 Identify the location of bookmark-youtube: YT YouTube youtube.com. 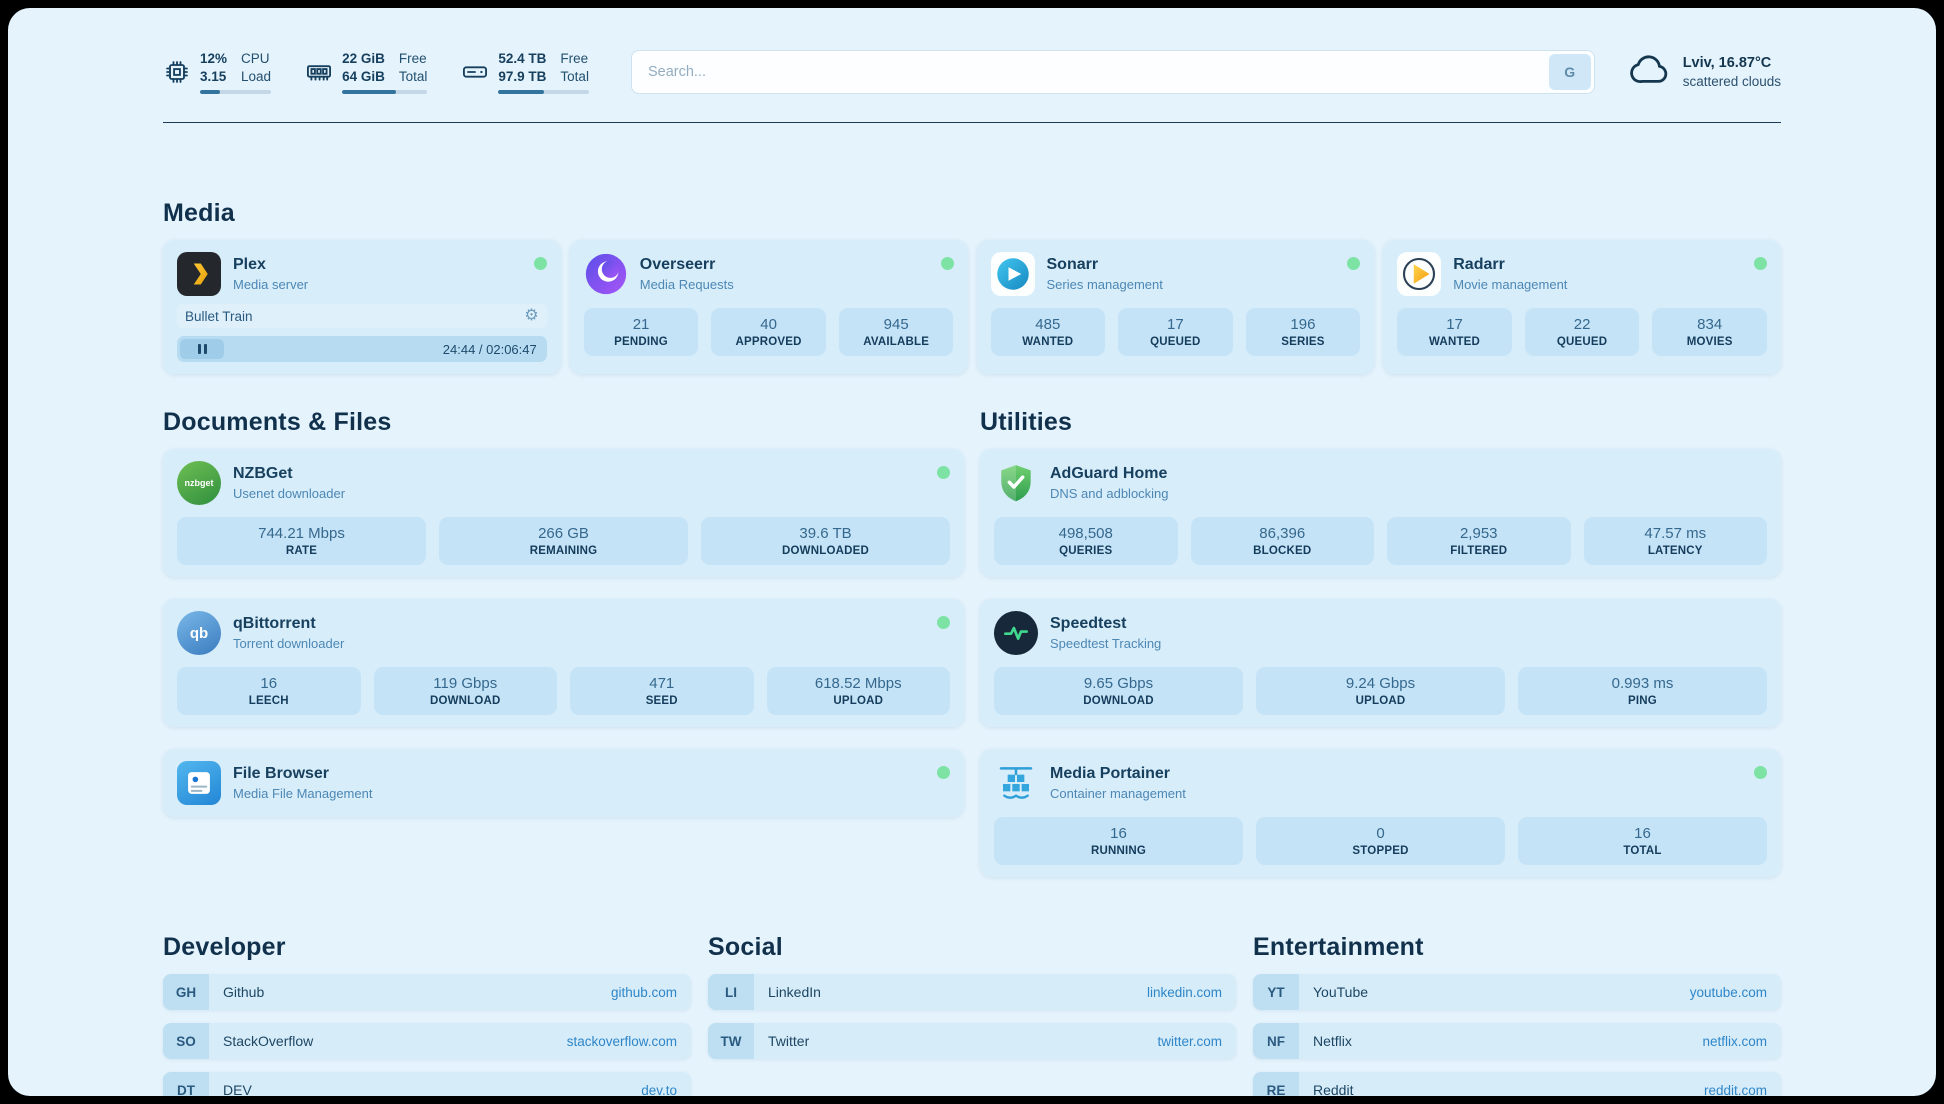
(1517, 992).